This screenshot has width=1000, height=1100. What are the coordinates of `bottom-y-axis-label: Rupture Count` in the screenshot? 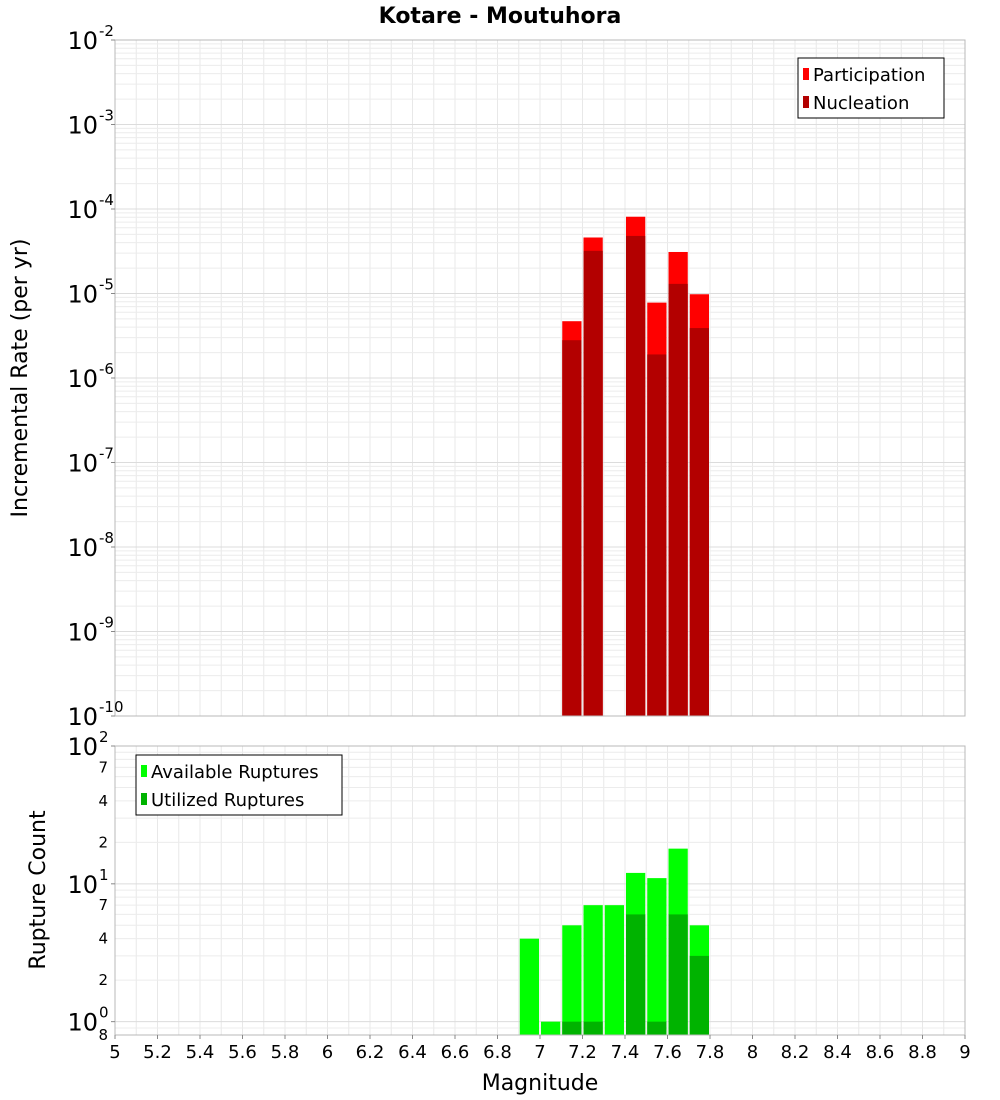 It's located at (38, 890).